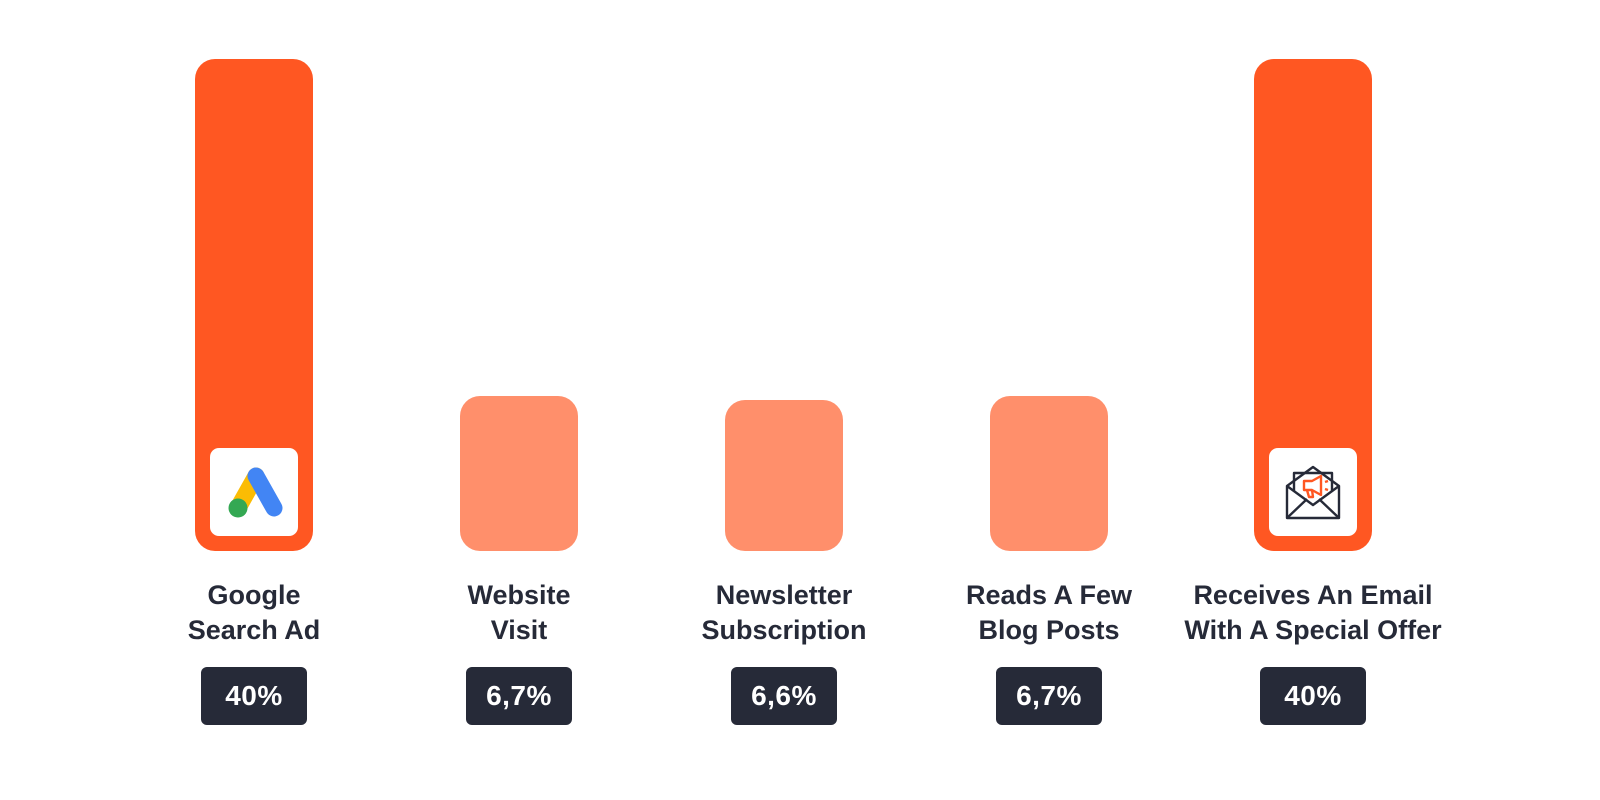 This screenshot has width=1600, height=800. I want to click on category-label-line: Blog Posts, so click(1049, 630).